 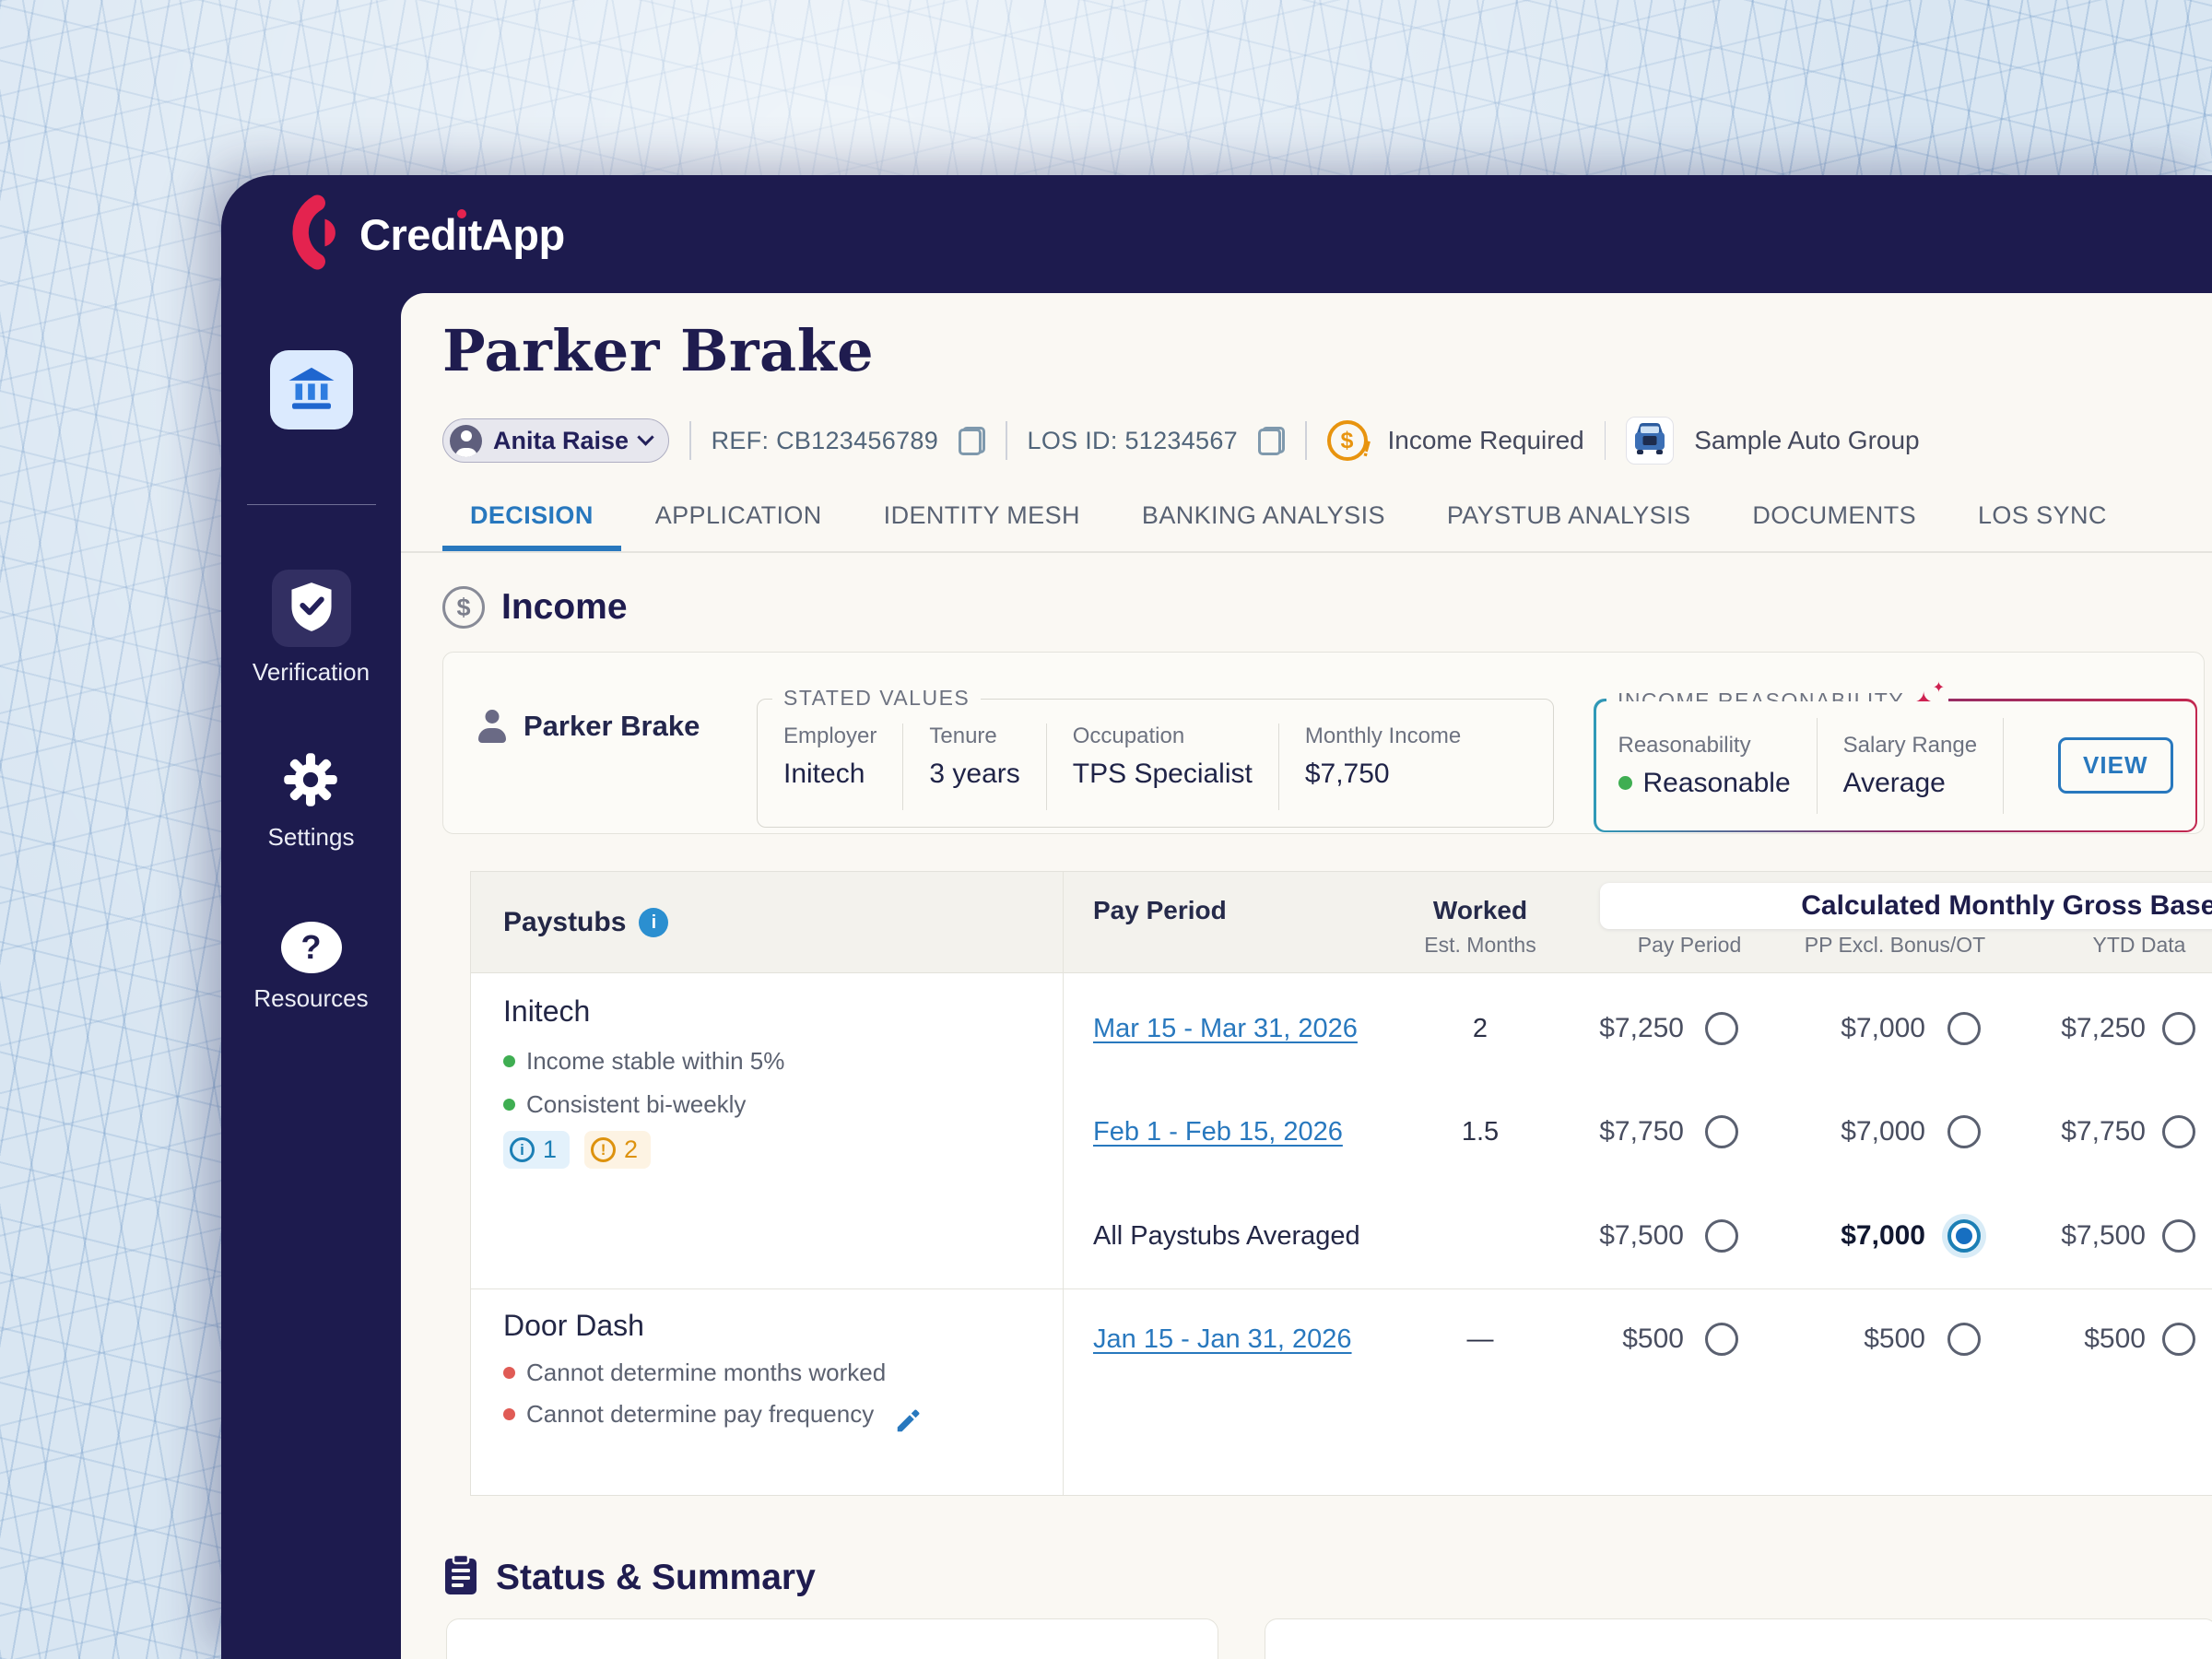 I want to click on avatar, so click(x=466, y=440).